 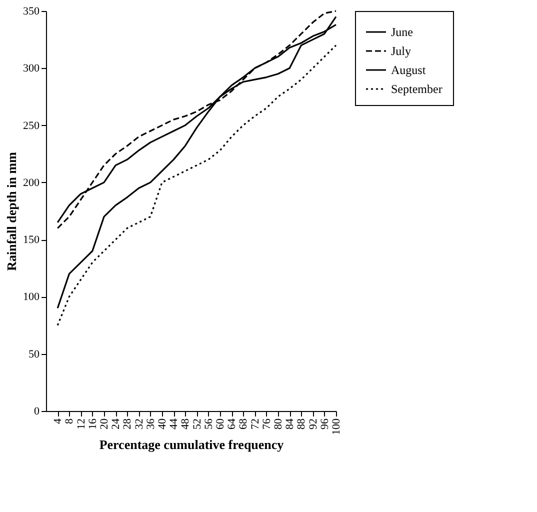 What do you see at coordinates (162, 424) in the screenshot?
I see `x-tick-label: 40` at bounding box center [162, 424].